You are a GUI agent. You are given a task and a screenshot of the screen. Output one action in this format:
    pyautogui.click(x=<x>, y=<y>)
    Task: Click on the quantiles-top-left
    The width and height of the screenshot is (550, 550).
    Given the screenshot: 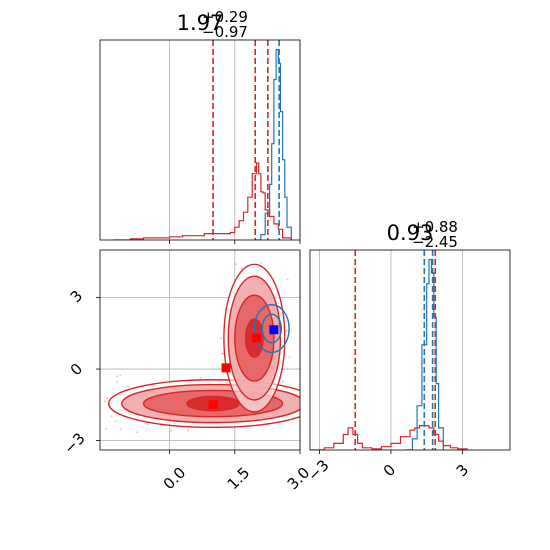 What is the action you would take?
    pyautogui.click(x=246, y=140)
    